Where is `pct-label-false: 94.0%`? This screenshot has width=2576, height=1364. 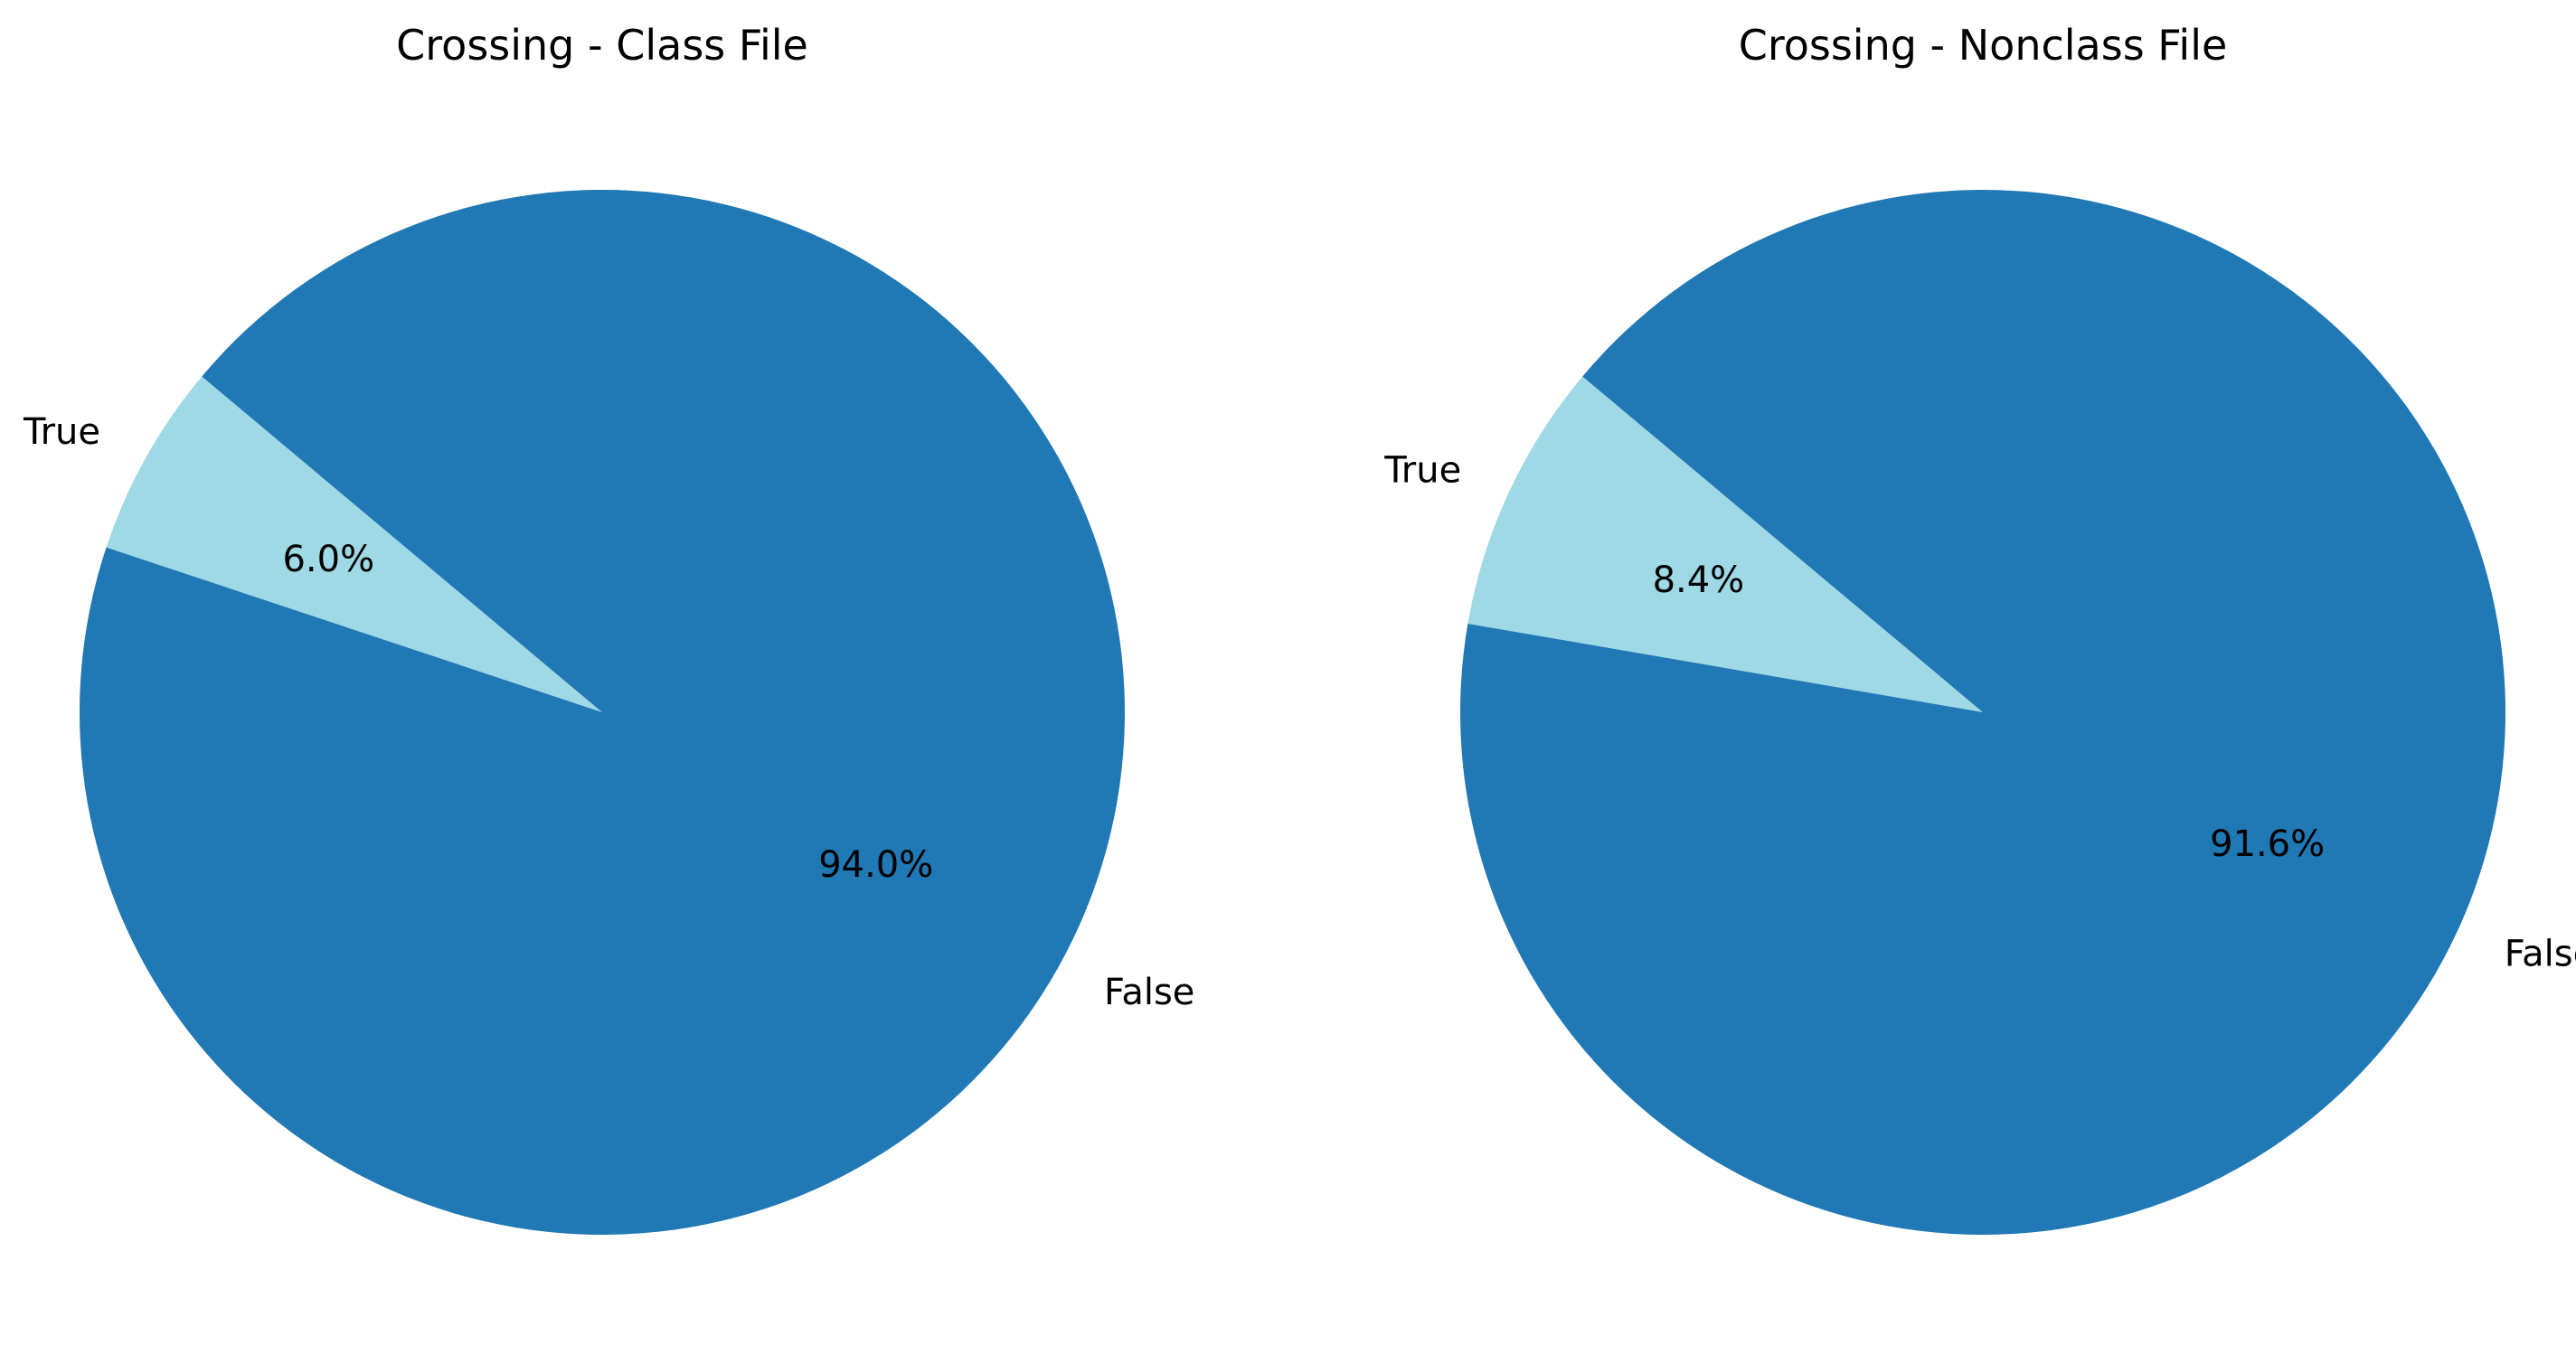
pct-label-false: 94.0% is located at coordinates (876, 865).